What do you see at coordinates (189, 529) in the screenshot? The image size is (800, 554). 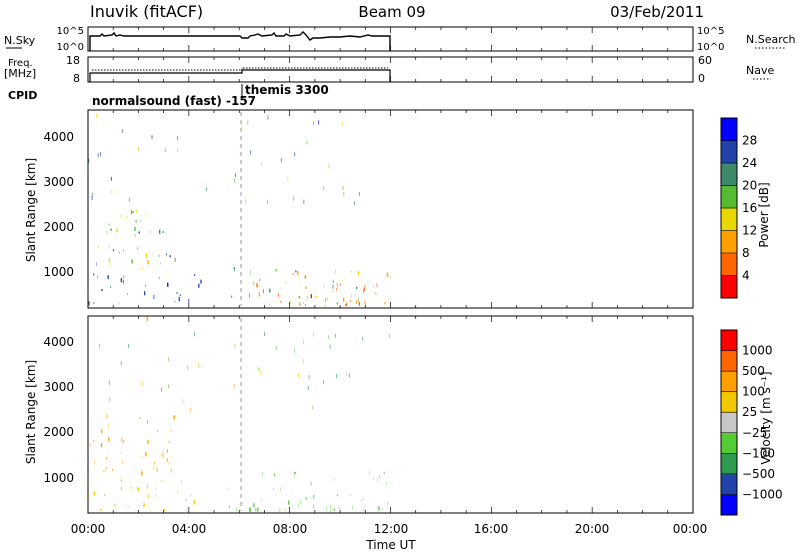 I see `xtick-0400: 04:00` at bounding box center [189, 529].